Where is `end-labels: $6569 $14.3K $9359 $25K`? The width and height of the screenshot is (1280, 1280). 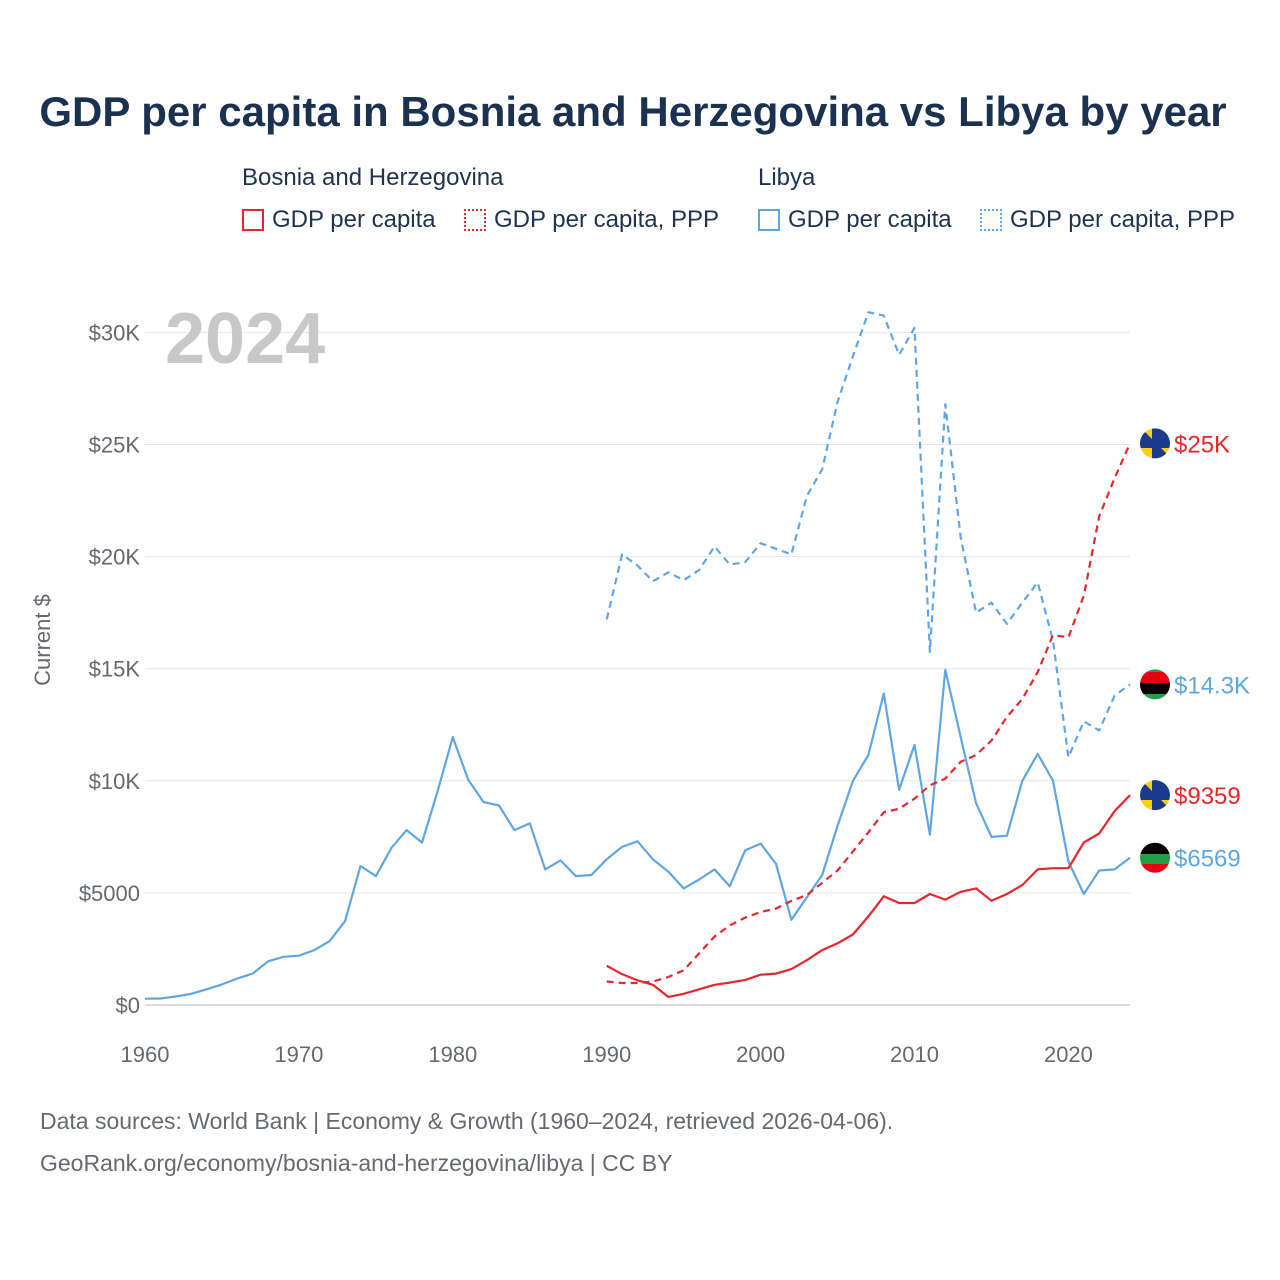
end-labels: $6569 $14.3K $9359 $25K is located at coordinates (1195, 650).